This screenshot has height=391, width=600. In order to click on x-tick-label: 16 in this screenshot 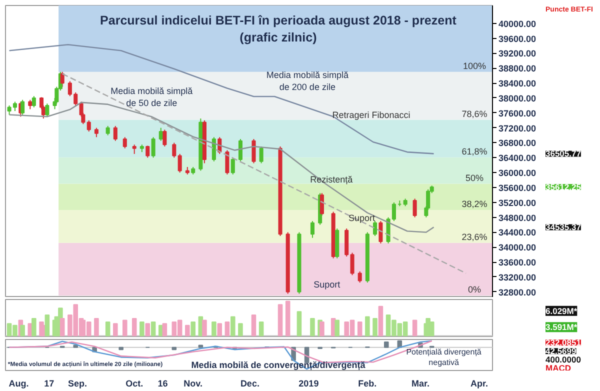, I will do `click(163, 383)`.